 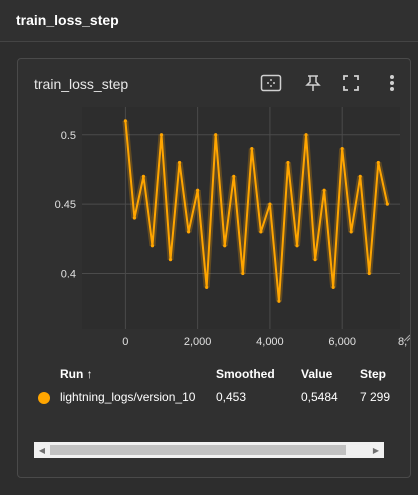 What do you see at coordinates (375, 397) in the screenshot?
I see `step-value: 7 299` at bounding box center [375, 397].